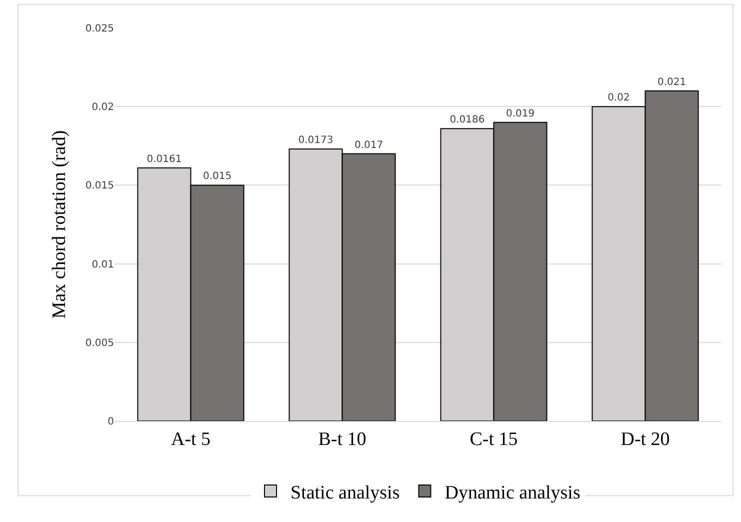 This screenshot has height=522, width=741. What do you see at coordinates (512, 493) in the screenshot?
I see `legend-label: Dynamic analysis` at bounding box center [512, 493].